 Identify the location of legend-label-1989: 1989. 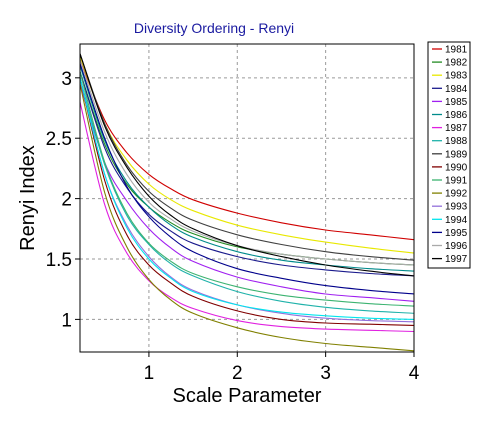
(456, 154).